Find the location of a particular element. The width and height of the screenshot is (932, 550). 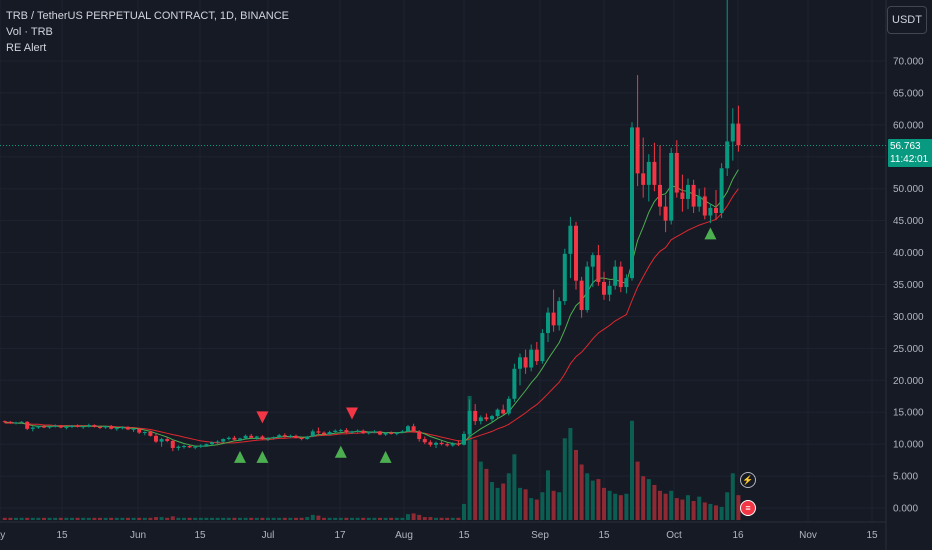

y-tick-label: 60.000 is located at coordinates (908, 125).